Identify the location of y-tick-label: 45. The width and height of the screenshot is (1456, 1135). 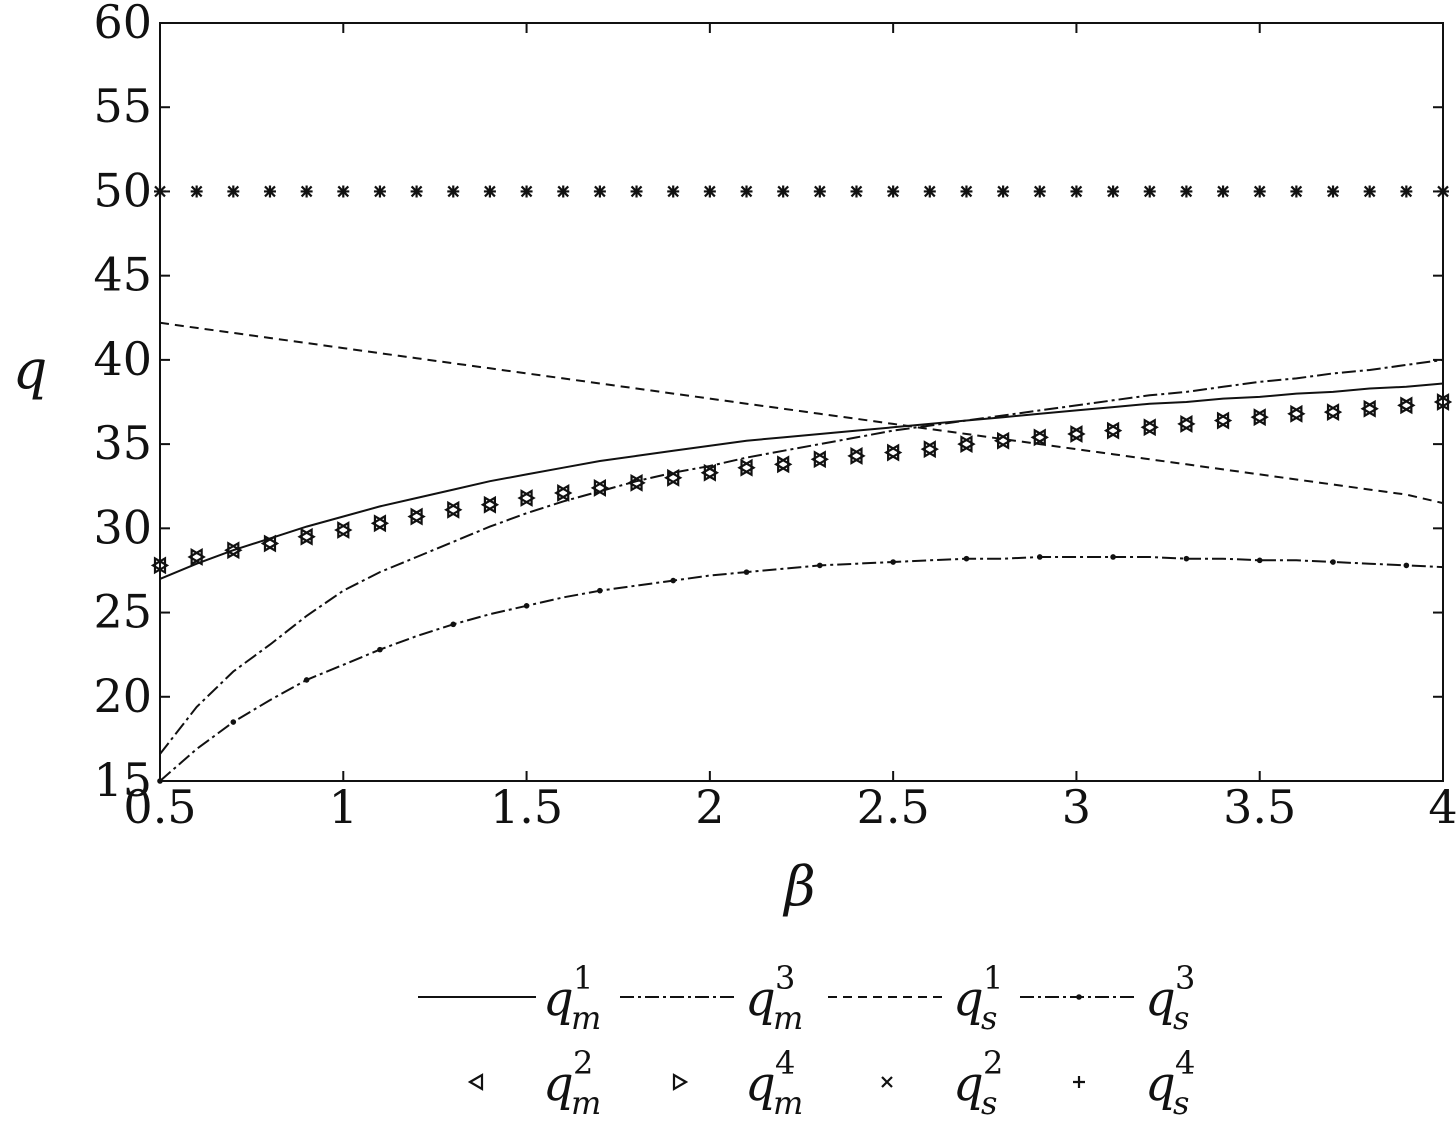
(122, 275).